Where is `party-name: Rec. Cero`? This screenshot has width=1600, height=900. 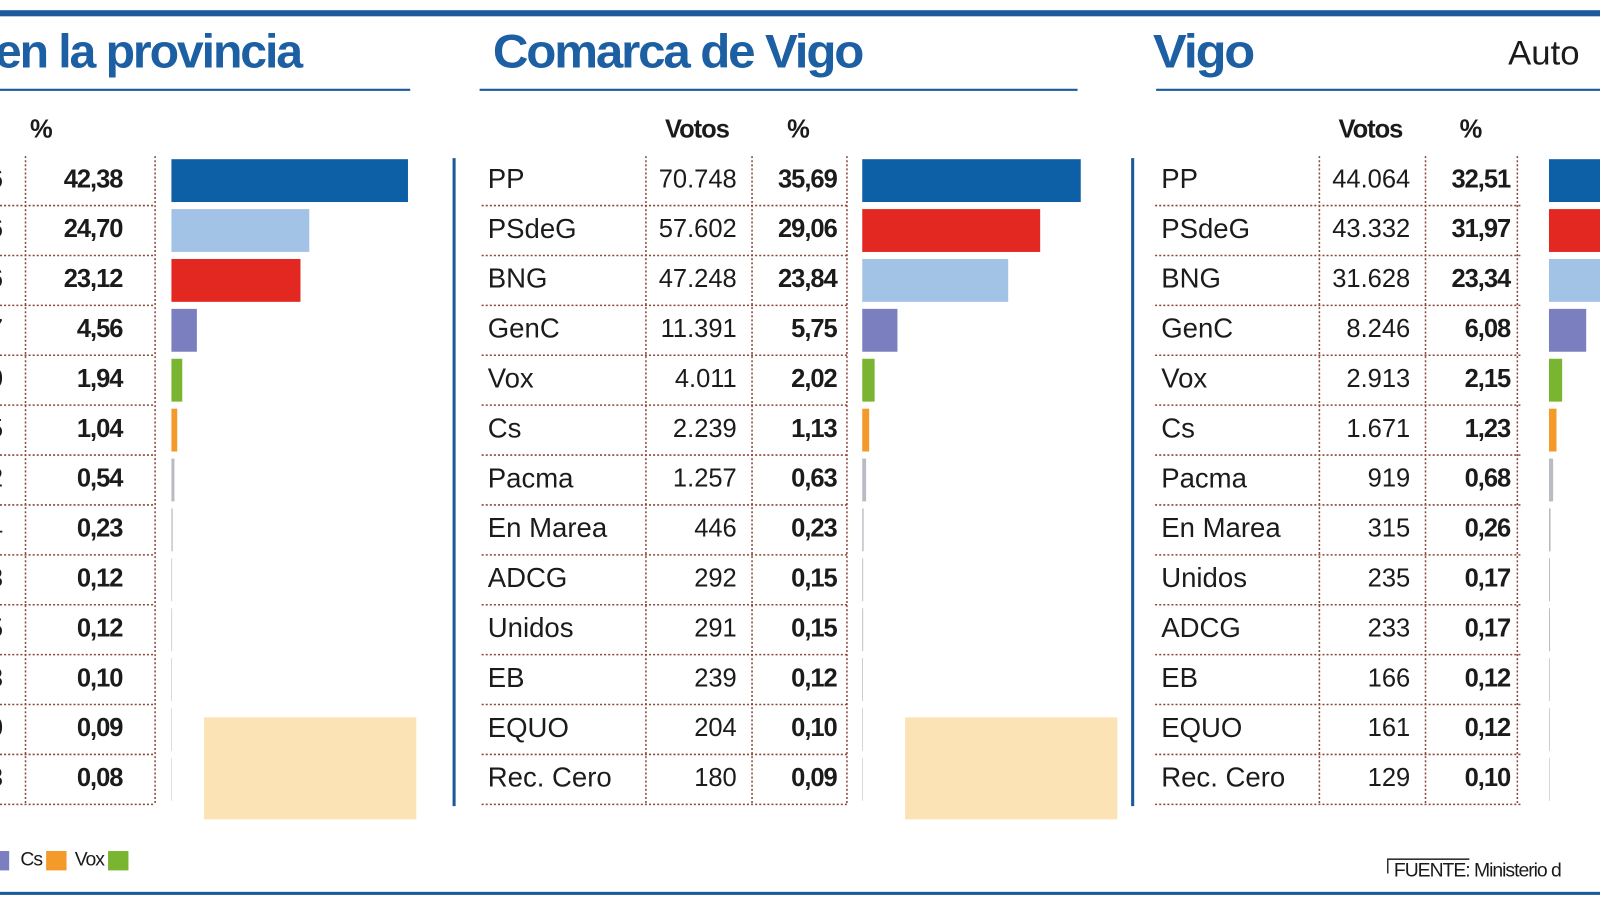 party-name: Rec. Cero is located at coordinates (1223, 777).